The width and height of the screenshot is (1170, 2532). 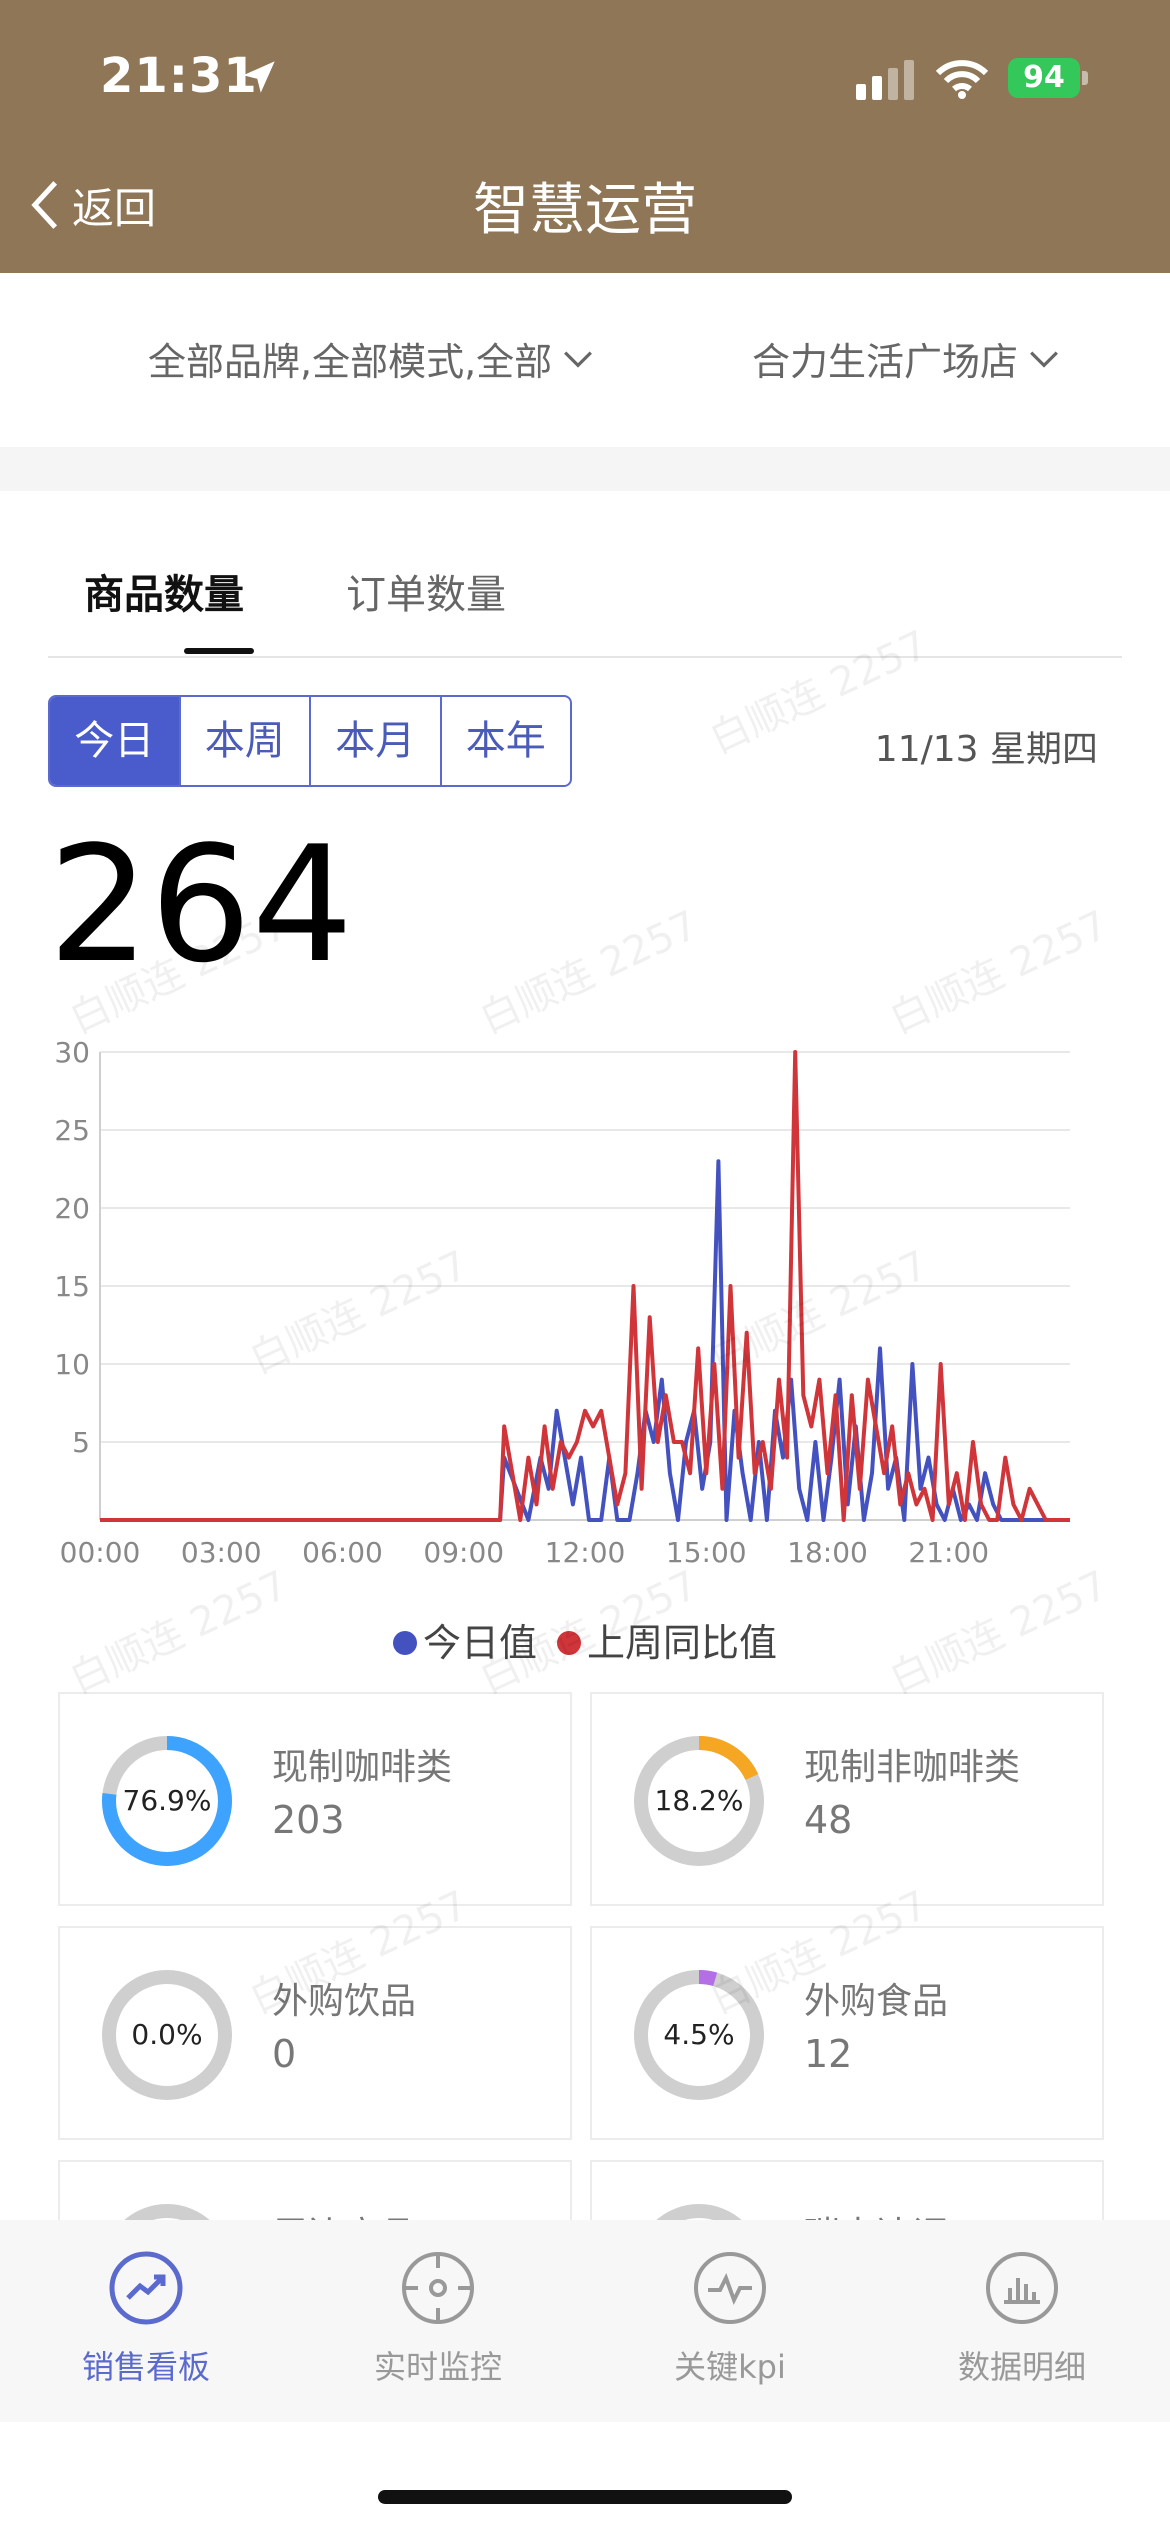 I want to click on x-tick-label: 15:00, so click(x=706, y=1552).